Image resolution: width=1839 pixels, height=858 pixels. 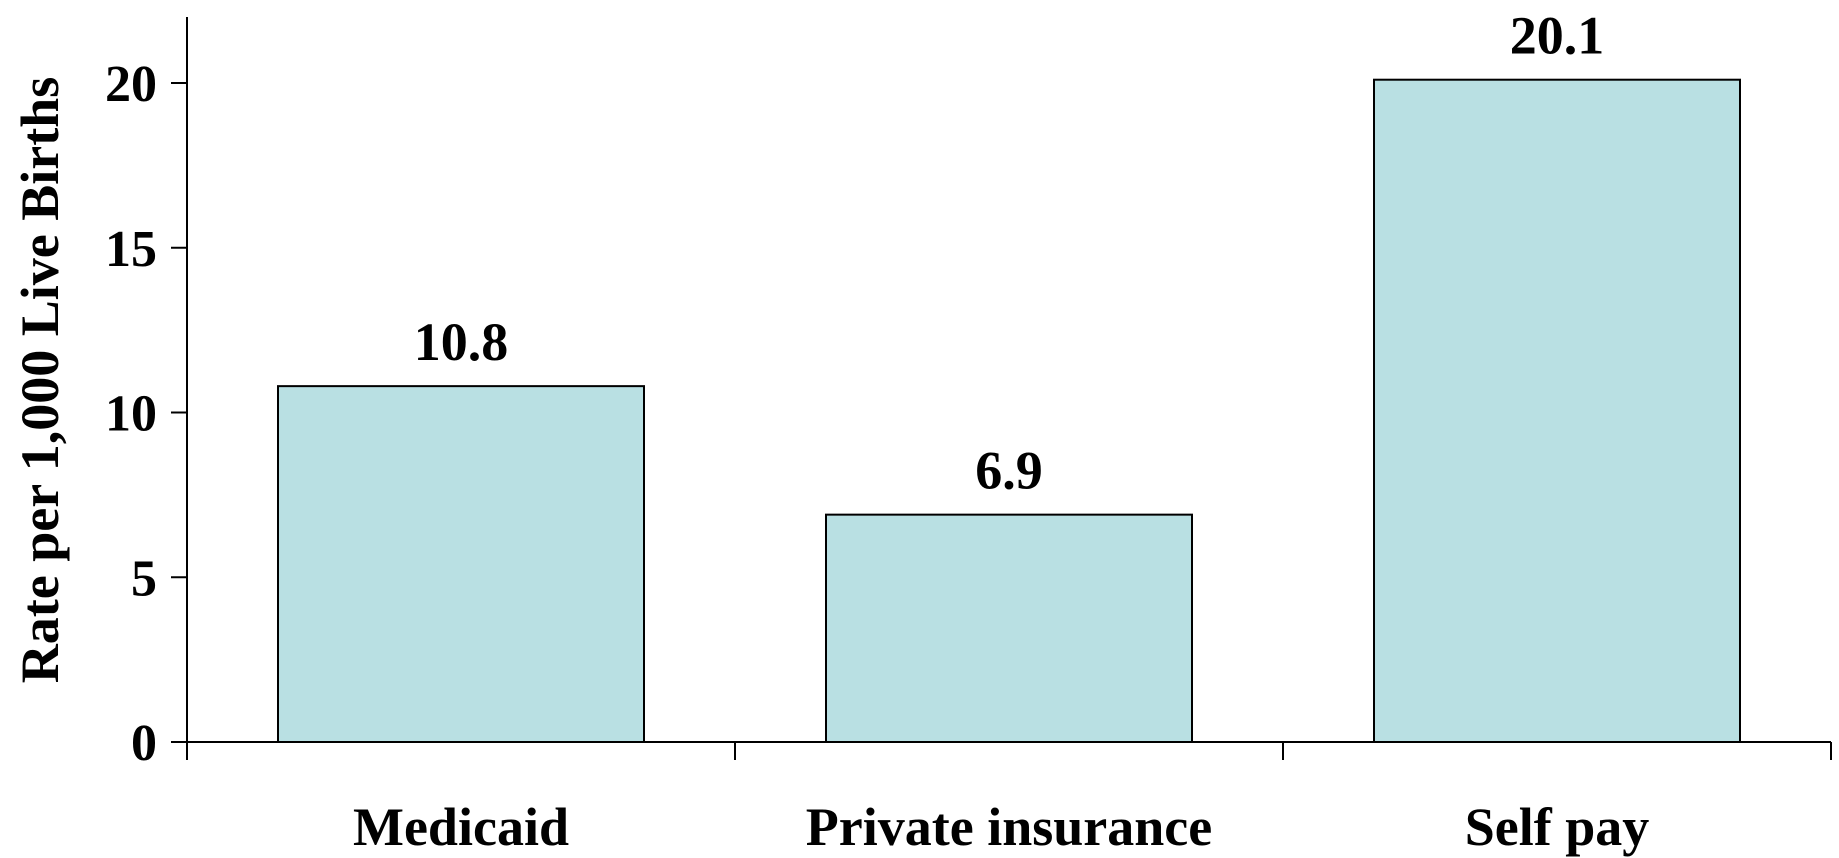 I want to click on y-axis-title: Rate per 1,000 Live Births, so click(x=40, y=380).